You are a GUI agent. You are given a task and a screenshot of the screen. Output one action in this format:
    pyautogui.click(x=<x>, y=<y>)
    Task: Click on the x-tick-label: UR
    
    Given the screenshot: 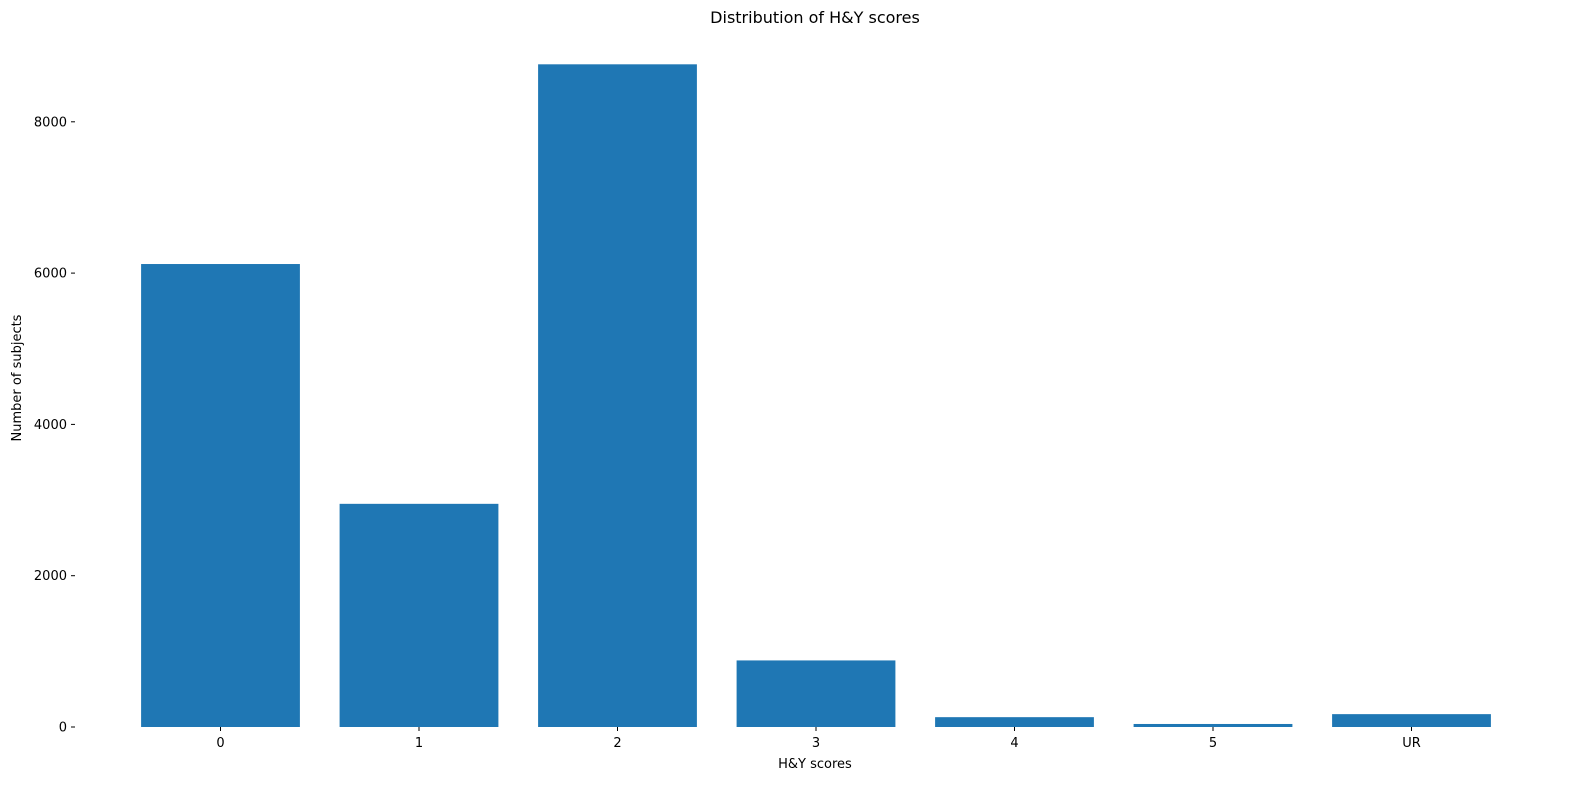 What is the action you would take?
    pyautogui.click(x=1411, y=743)
    